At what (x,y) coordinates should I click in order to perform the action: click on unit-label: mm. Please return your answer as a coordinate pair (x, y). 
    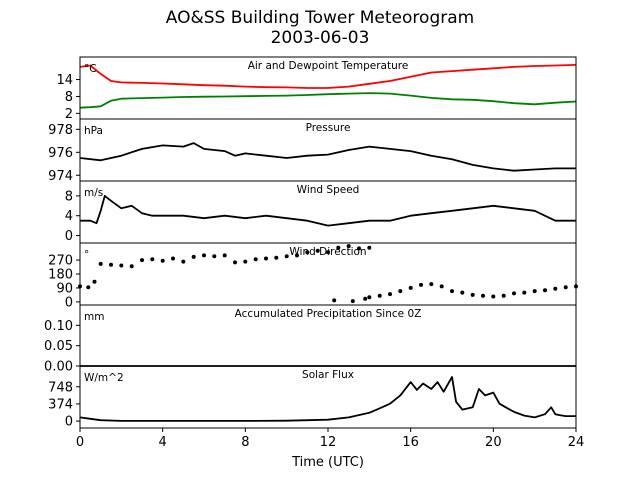
    Looking at the image, I should click on (94, 317).